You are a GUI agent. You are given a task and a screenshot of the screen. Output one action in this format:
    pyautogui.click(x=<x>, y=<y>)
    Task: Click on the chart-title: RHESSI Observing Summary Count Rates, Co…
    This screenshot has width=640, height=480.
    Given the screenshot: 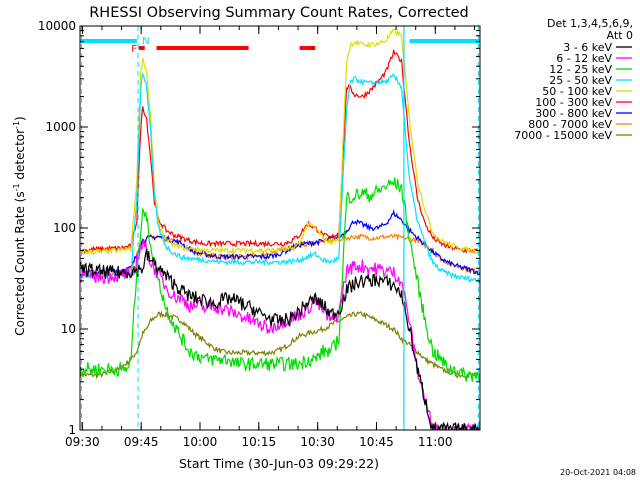 What is the action you would take?
    pyautogui.click(x=279, y=13)
    